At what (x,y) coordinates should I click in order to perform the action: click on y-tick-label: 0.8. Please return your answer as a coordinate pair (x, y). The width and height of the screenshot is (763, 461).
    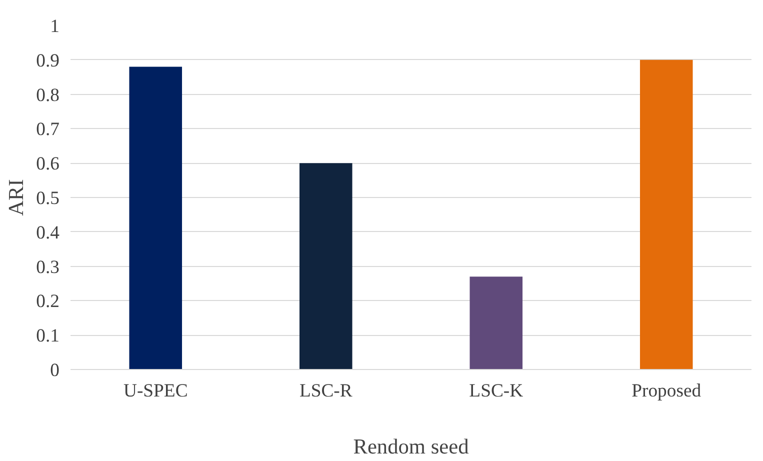
    Looking at the image, I should click on (48, 95).